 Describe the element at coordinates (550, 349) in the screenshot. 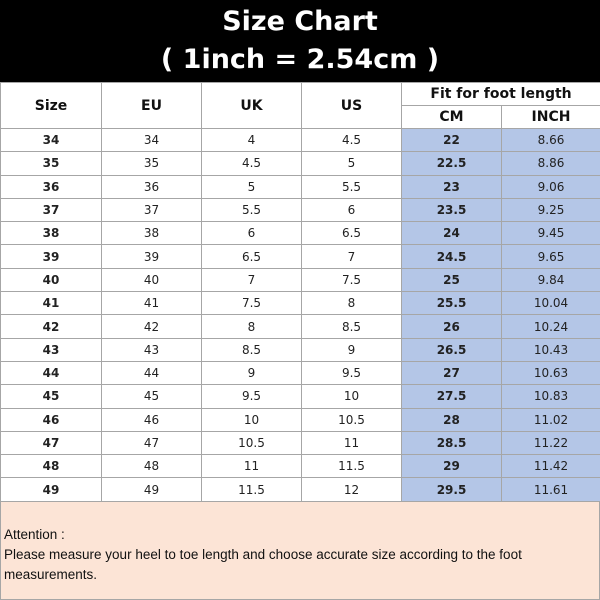

I see `cell-inch: 10.43` at that location.